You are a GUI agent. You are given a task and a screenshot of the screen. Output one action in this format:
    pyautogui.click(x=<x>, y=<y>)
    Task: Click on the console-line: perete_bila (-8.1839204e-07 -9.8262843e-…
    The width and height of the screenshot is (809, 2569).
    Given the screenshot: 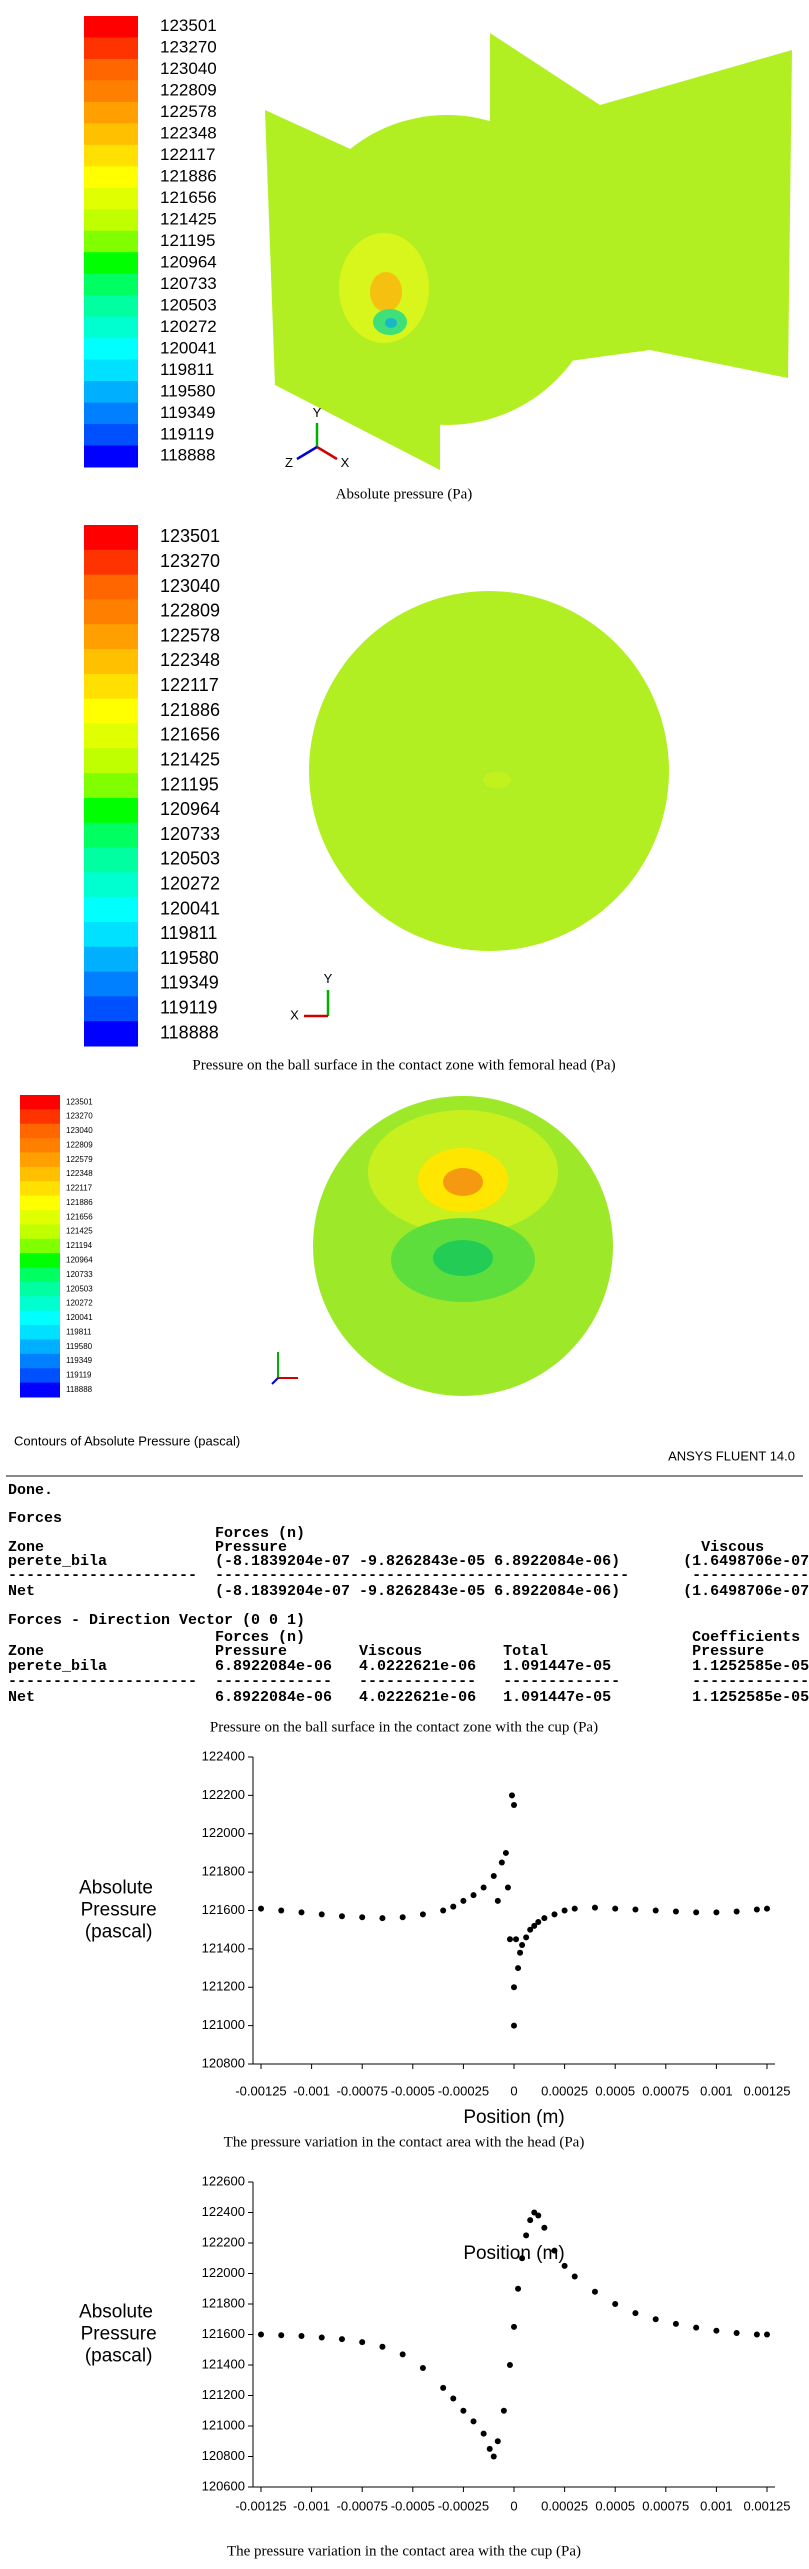 What is the action you would take?
    pyautogui.click(x=408, y=1561)
    